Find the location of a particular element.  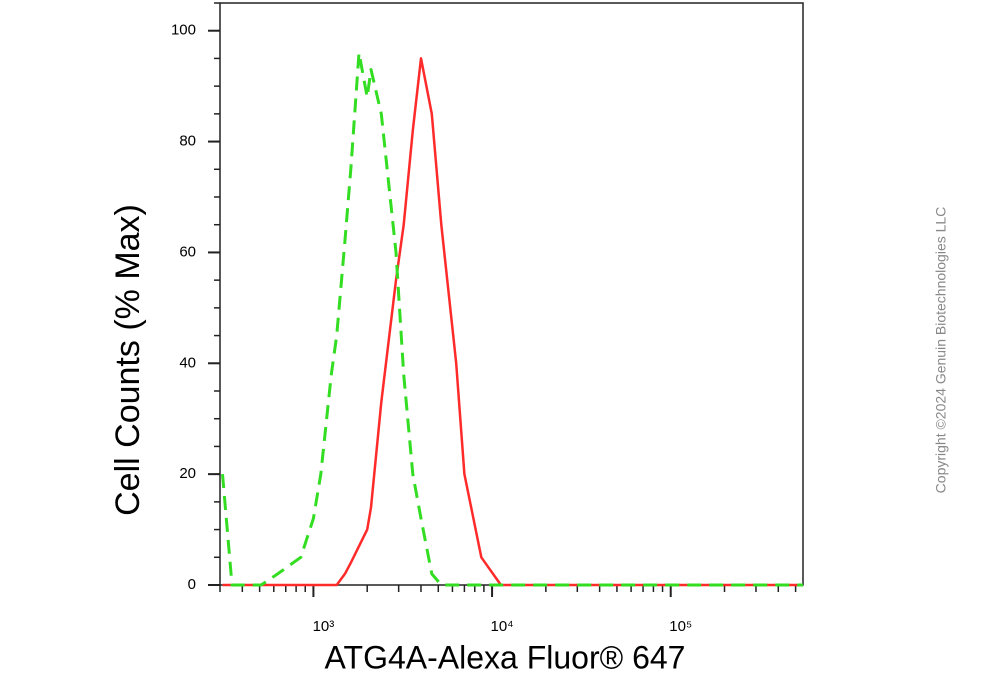

y-tick-label: 100 is located at coordinates (183, 30).